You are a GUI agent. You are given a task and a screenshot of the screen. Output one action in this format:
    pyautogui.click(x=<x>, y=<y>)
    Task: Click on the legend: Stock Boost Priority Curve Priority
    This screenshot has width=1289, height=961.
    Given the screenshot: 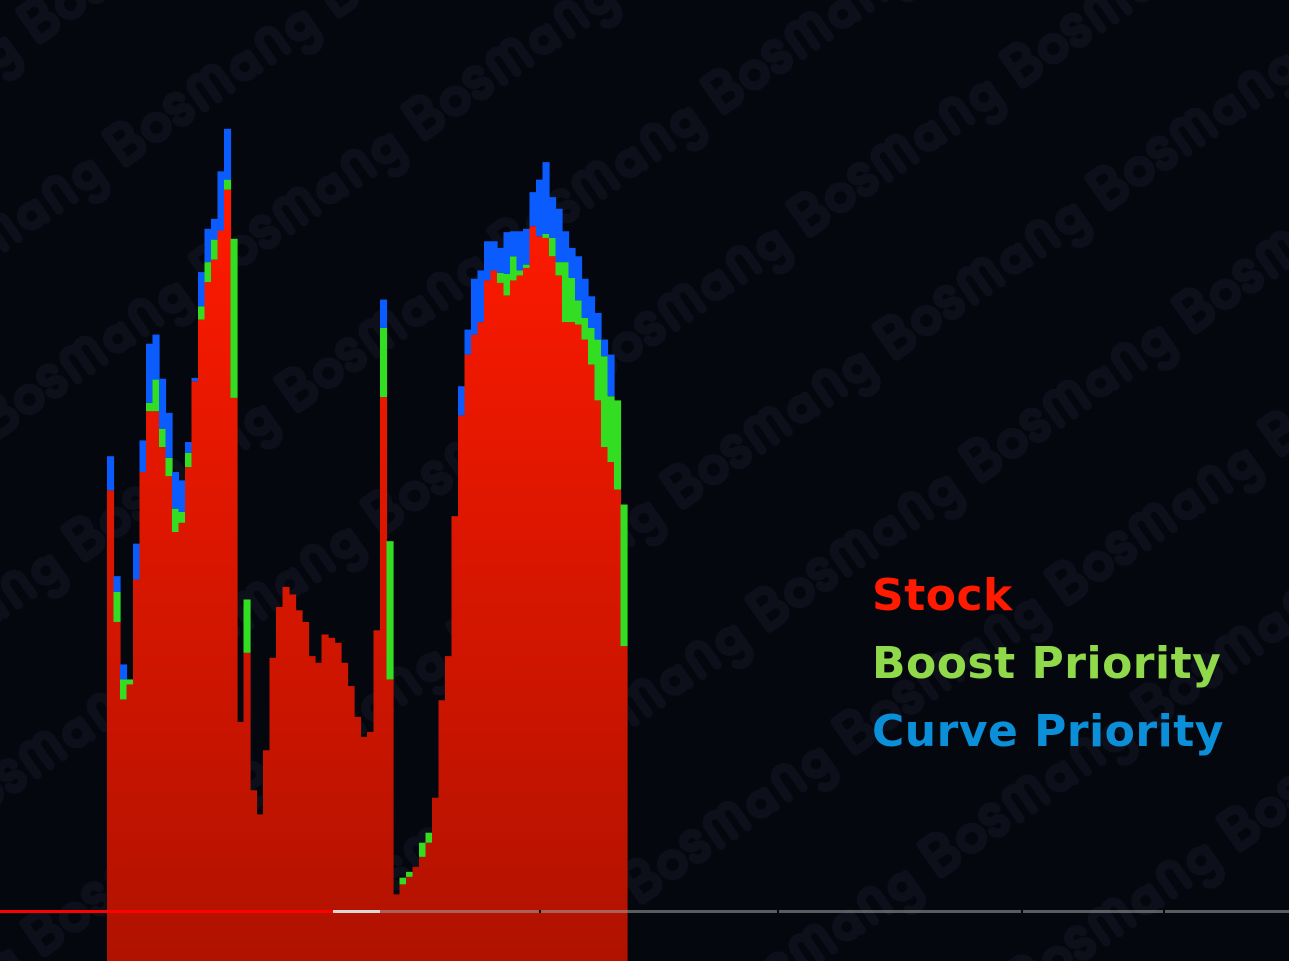 What is the action you would take?
    pyautogui.click(x=1048, y=664)
    